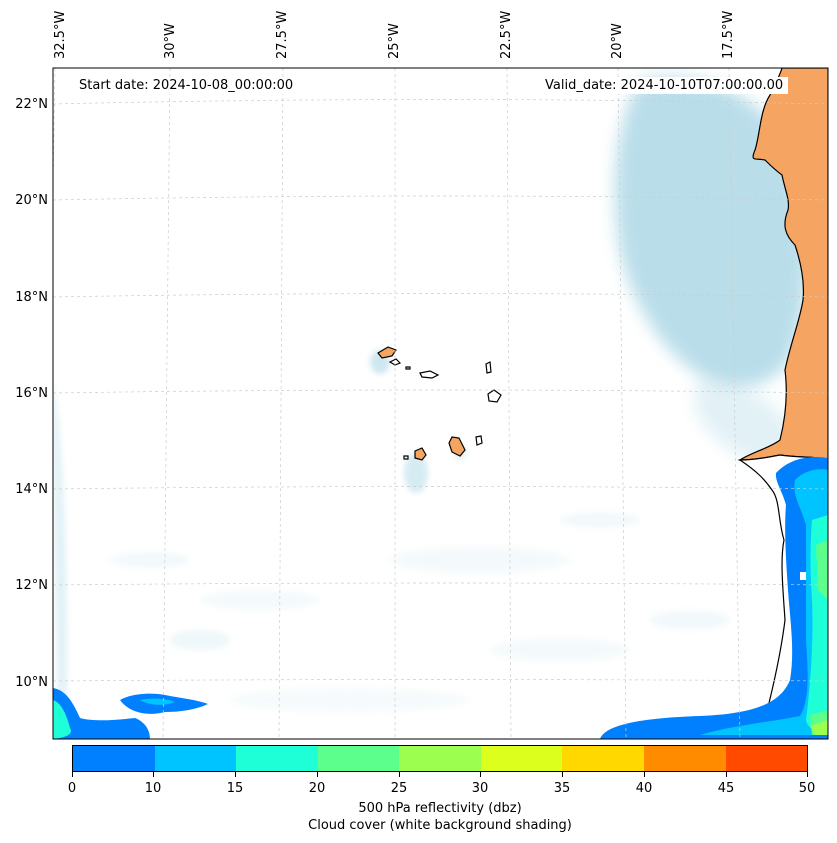  I want to click on colorbar-tick-label: 40, so click(644, 788).